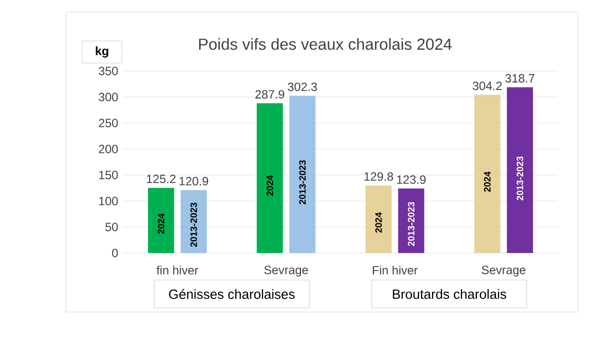 This screenshot has height=342, width=600. I want to click on data-label: 120.9, so click(194, 181).